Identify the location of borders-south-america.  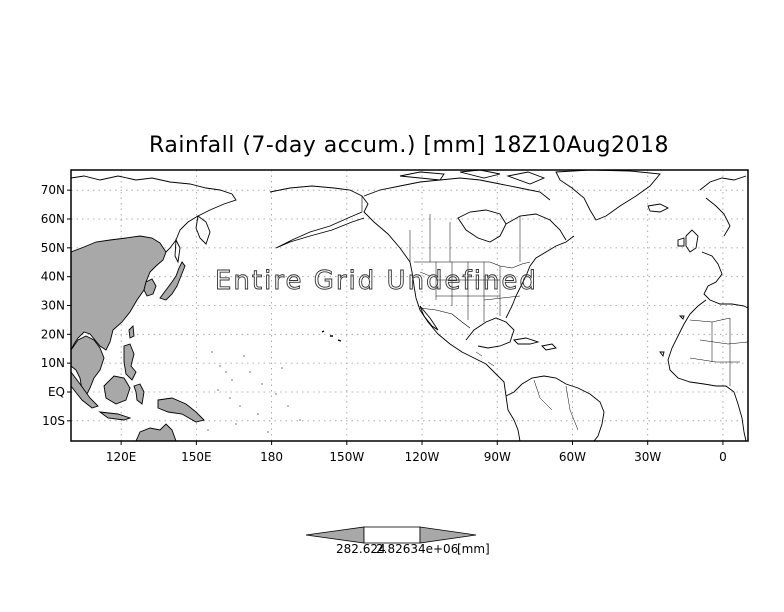
(556, 405).